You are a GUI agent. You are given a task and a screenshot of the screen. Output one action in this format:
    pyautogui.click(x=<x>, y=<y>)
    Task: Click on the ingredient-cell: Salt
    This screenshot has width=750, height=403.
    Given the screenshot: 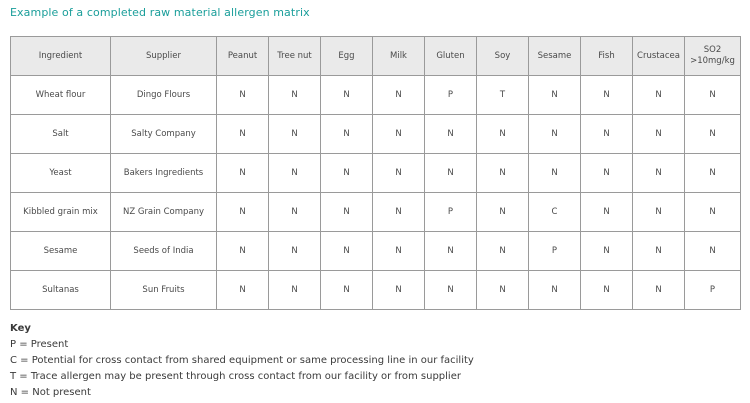 What is the action you would take?
    pyautogui.click(x=60, y=134)
    